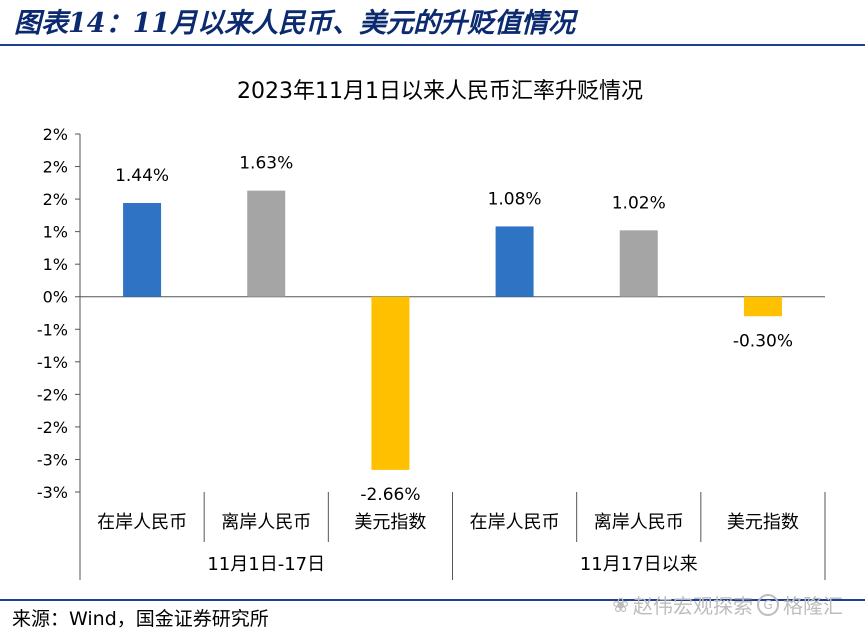  Describe the element at coordinates (266, 564) in the screenshot. I see `group-label: 11月1日-17日` at that location.